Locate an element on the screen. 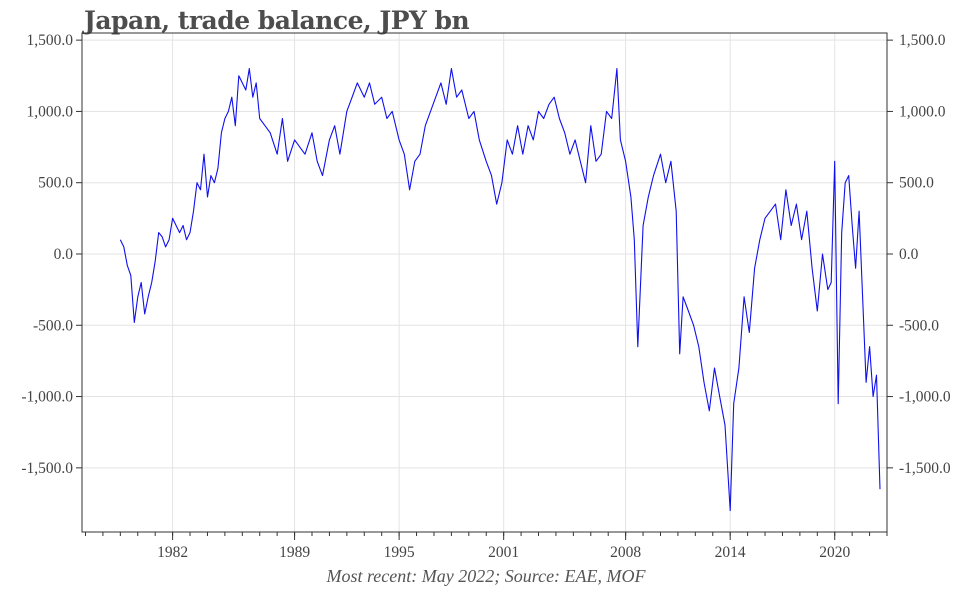  y-tick-label-left: -1,500.0 is located at coordinates (47, 468).